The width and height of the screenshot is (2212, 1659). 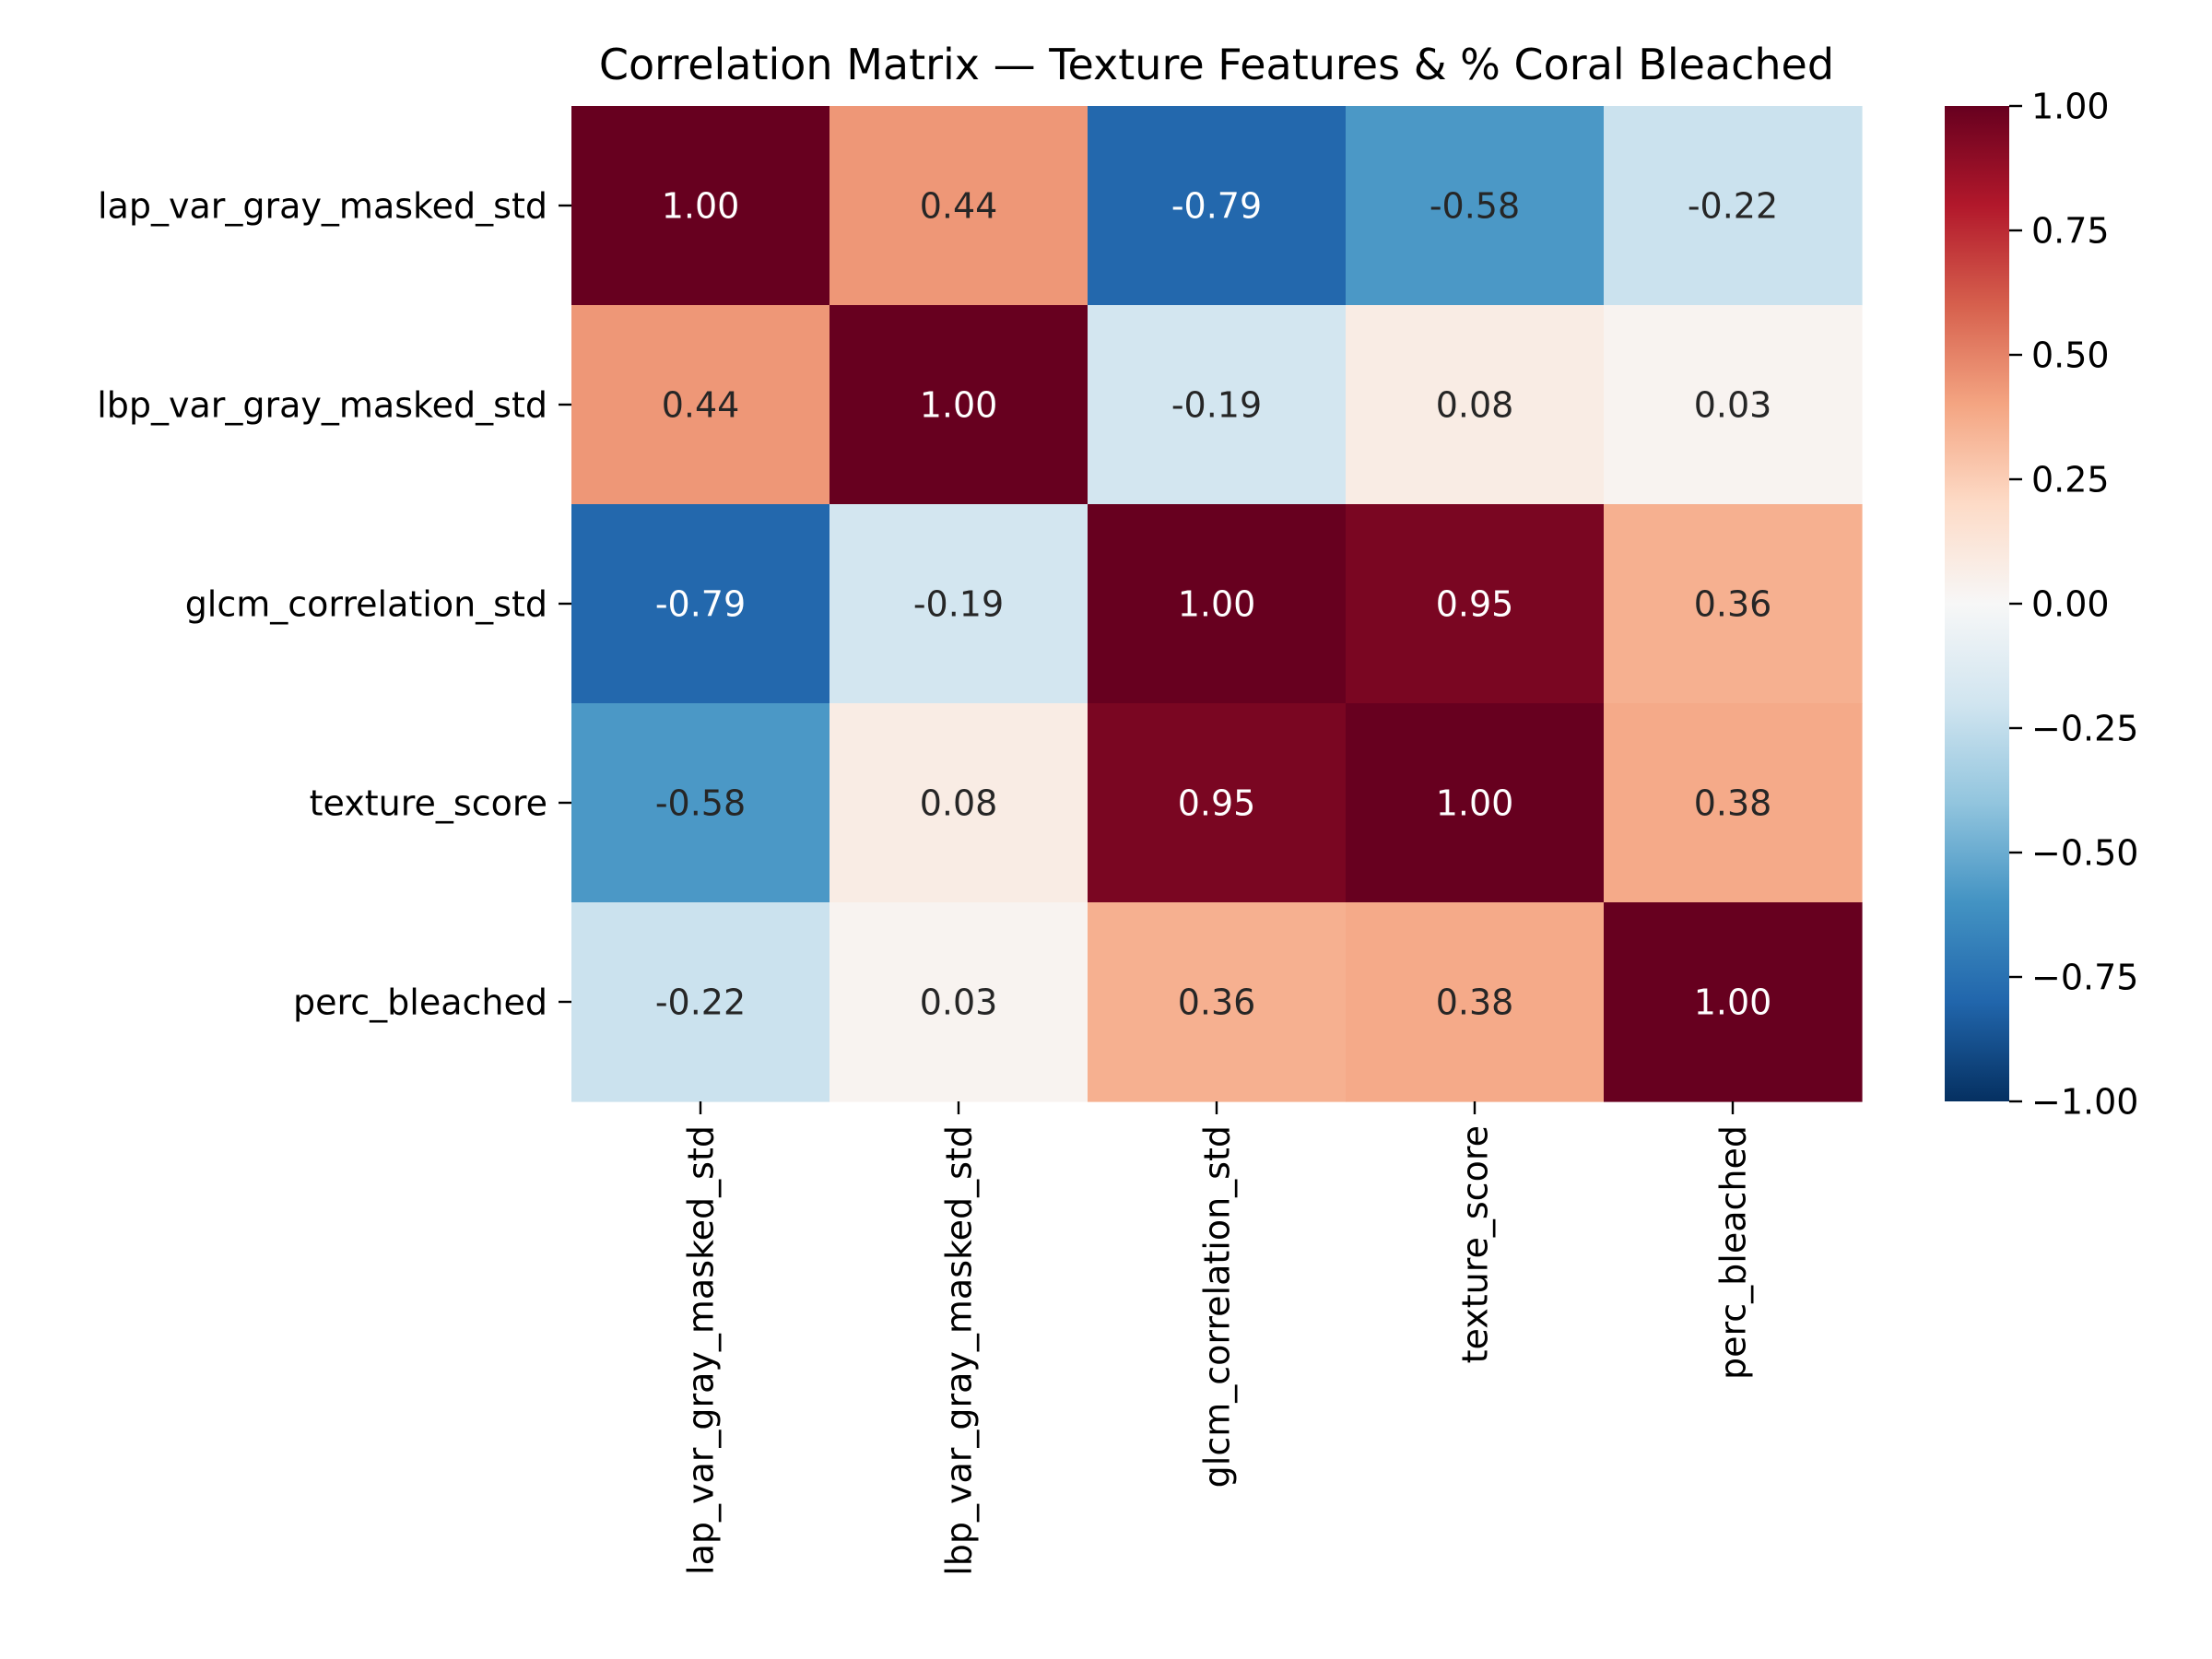 I want to click on x-tick-label: texture_score, so click(x=1475, y=1244).